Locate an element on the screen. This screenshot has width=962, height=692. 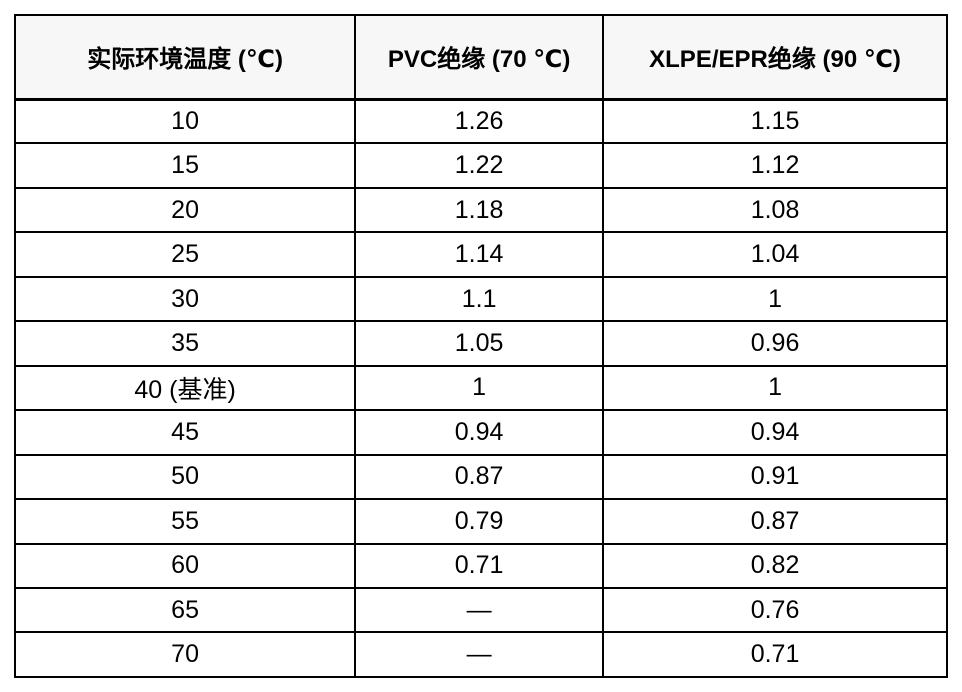
cell-pvc-factor: 1.22 is located at coordinates (479, 165).